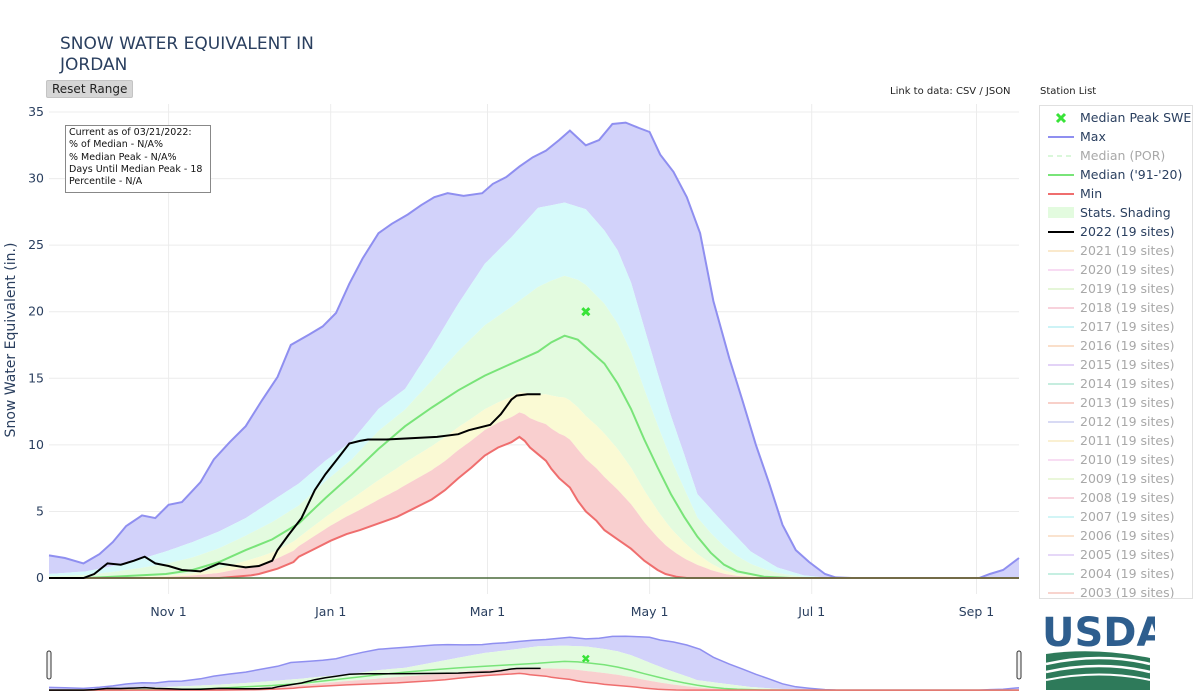 The image size is (1200, 700). Describe the element at coordinates (94, 65) in the screenshot. I see `chart-title-line2: JORDAN` at that location.